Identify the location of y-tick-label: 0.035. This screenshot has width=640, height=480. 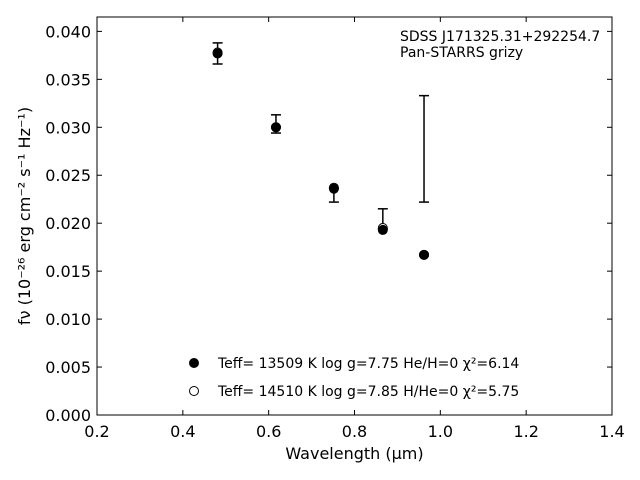
(68, 79).